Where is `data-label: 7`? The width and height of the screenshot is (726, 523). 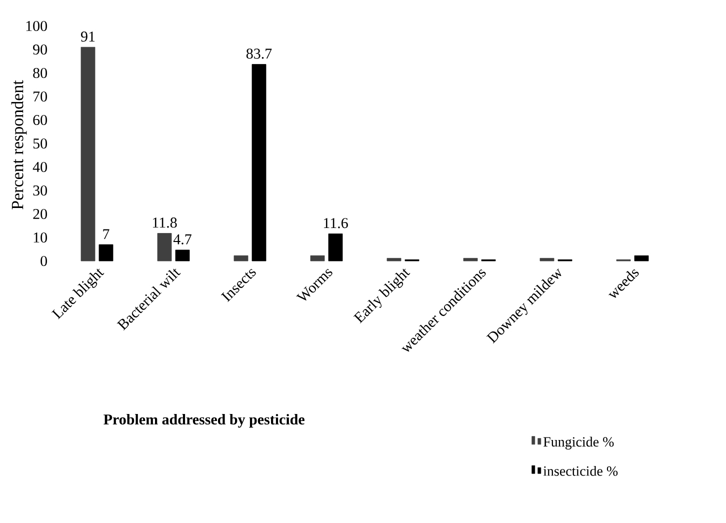 data-label: 7 is located at coordinates (106, 234).